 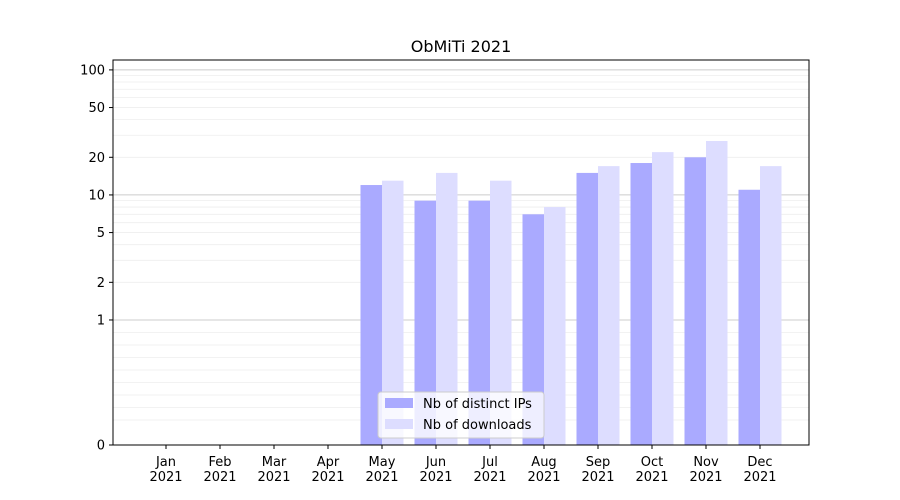 I want to click on legend: Nb of distinct IPs Nb of downloads, so click(x=461, y=415).